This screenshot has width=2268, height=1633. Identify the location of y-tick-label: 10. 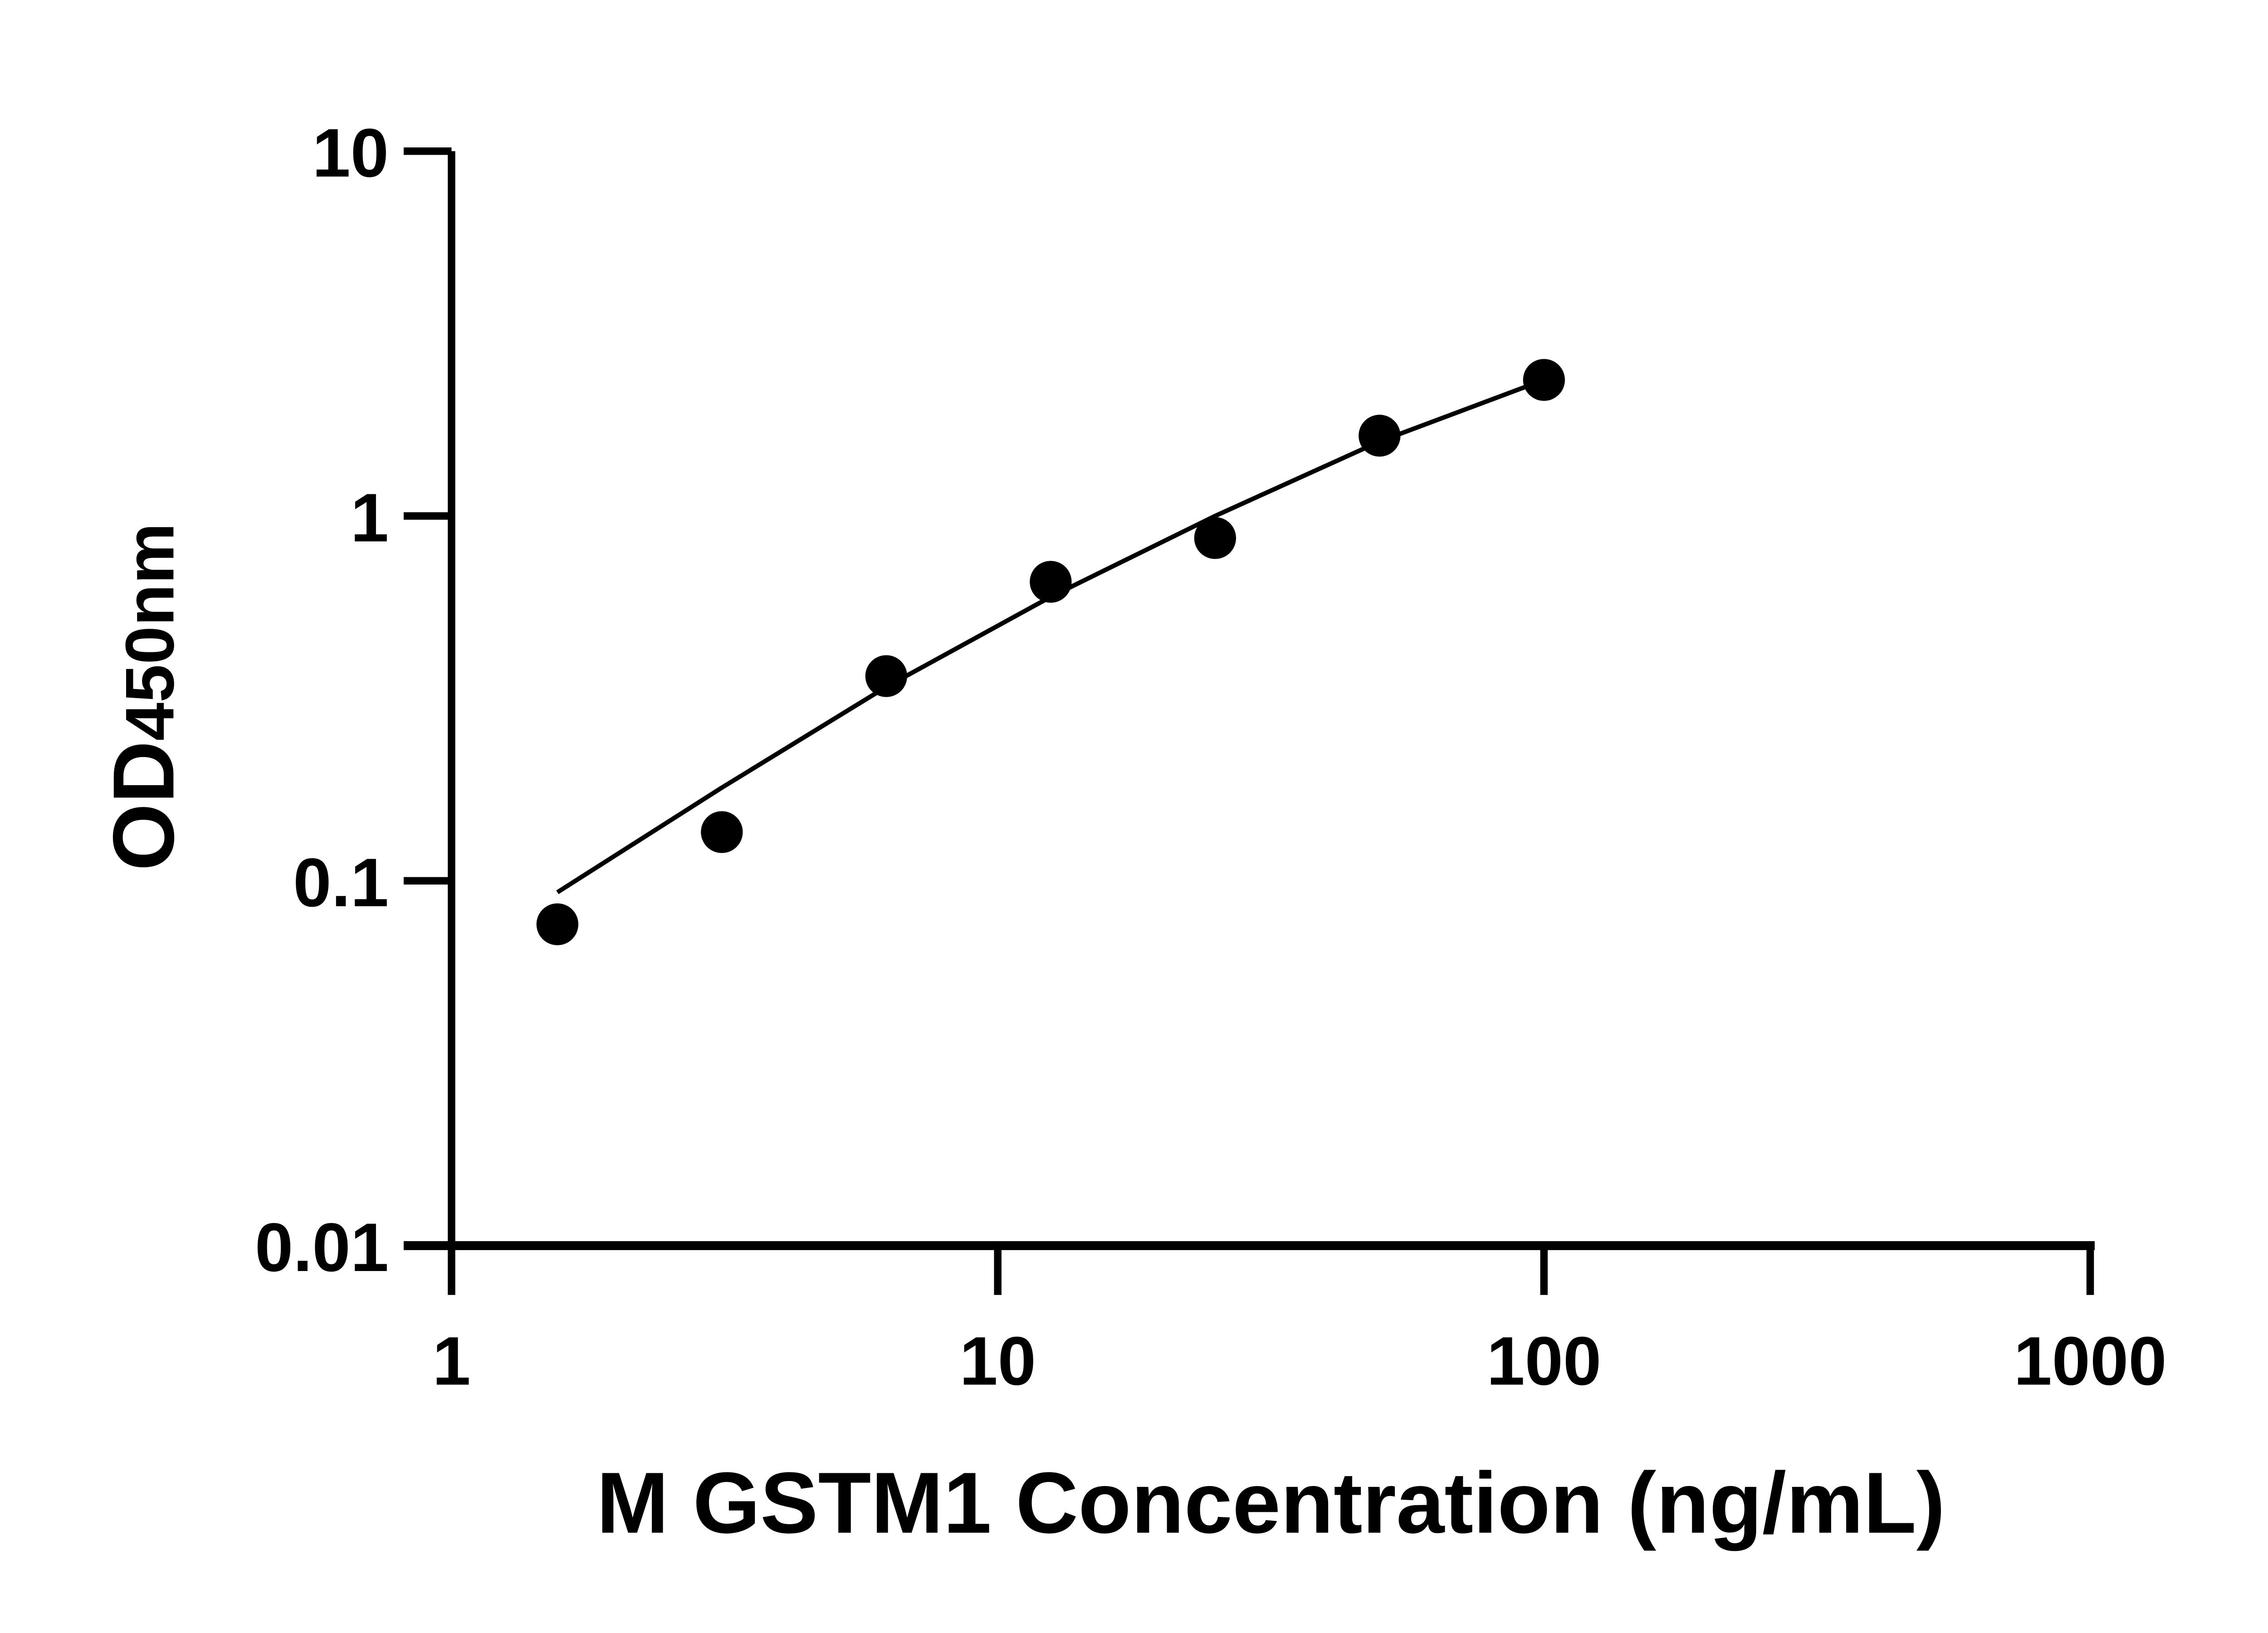
(351, 153).